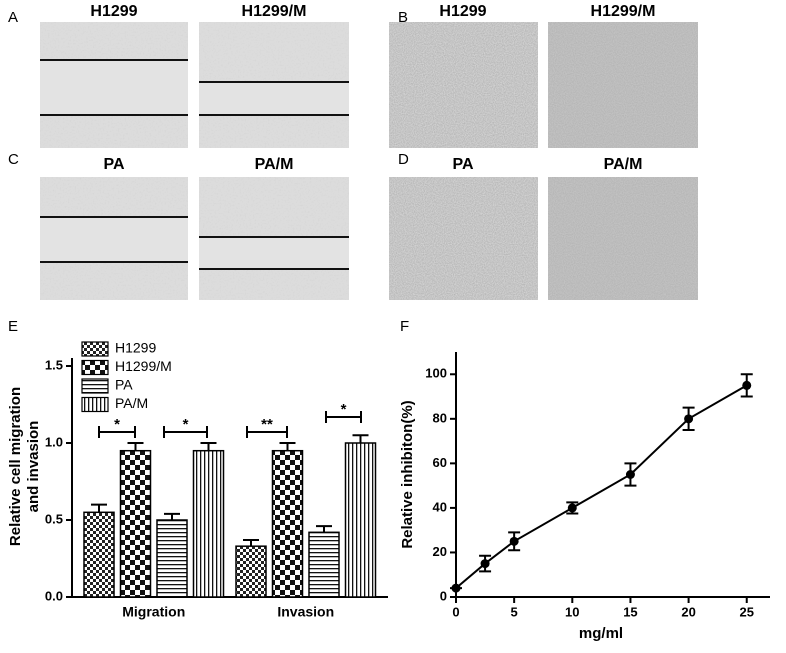  I want to click on y-tick-label: 0.0, so click(54, 595).